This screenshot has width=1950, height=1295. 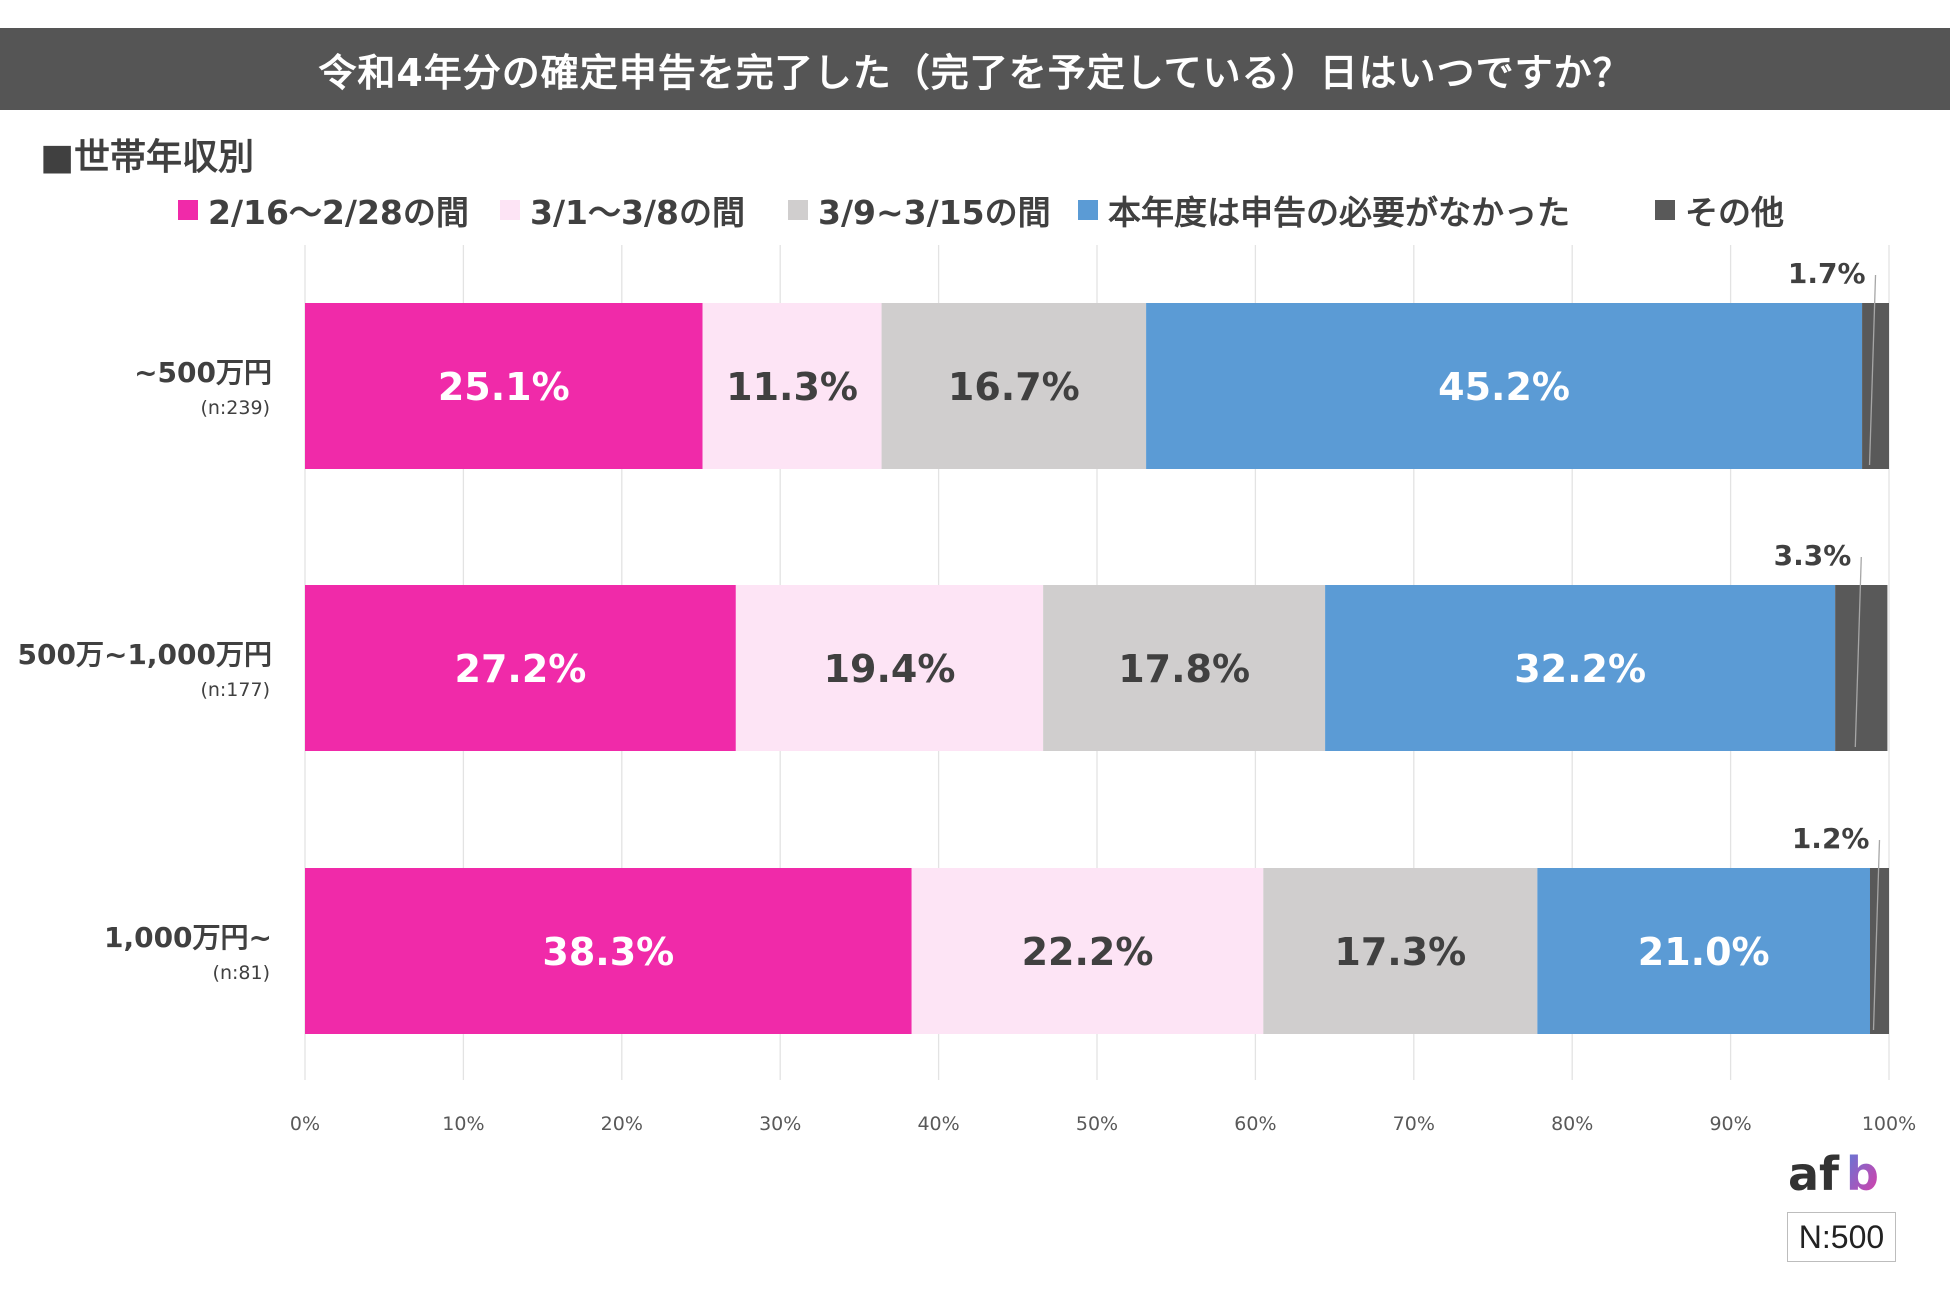 I want to click on legend-swatch-mar-early, so click(x=510, y=210).